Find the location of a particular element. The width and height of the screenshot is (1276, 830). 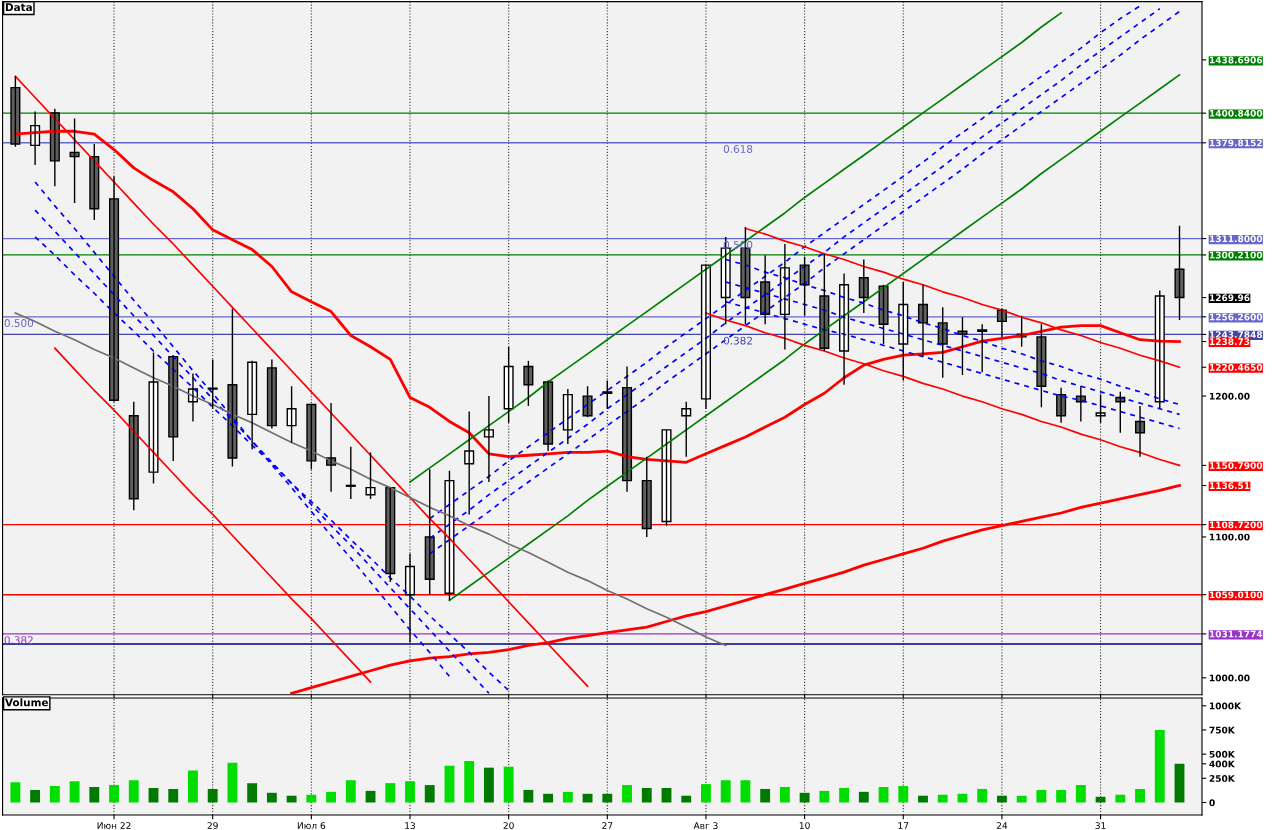

x-tick-label: 24 is located at coordinates (1002, 825).